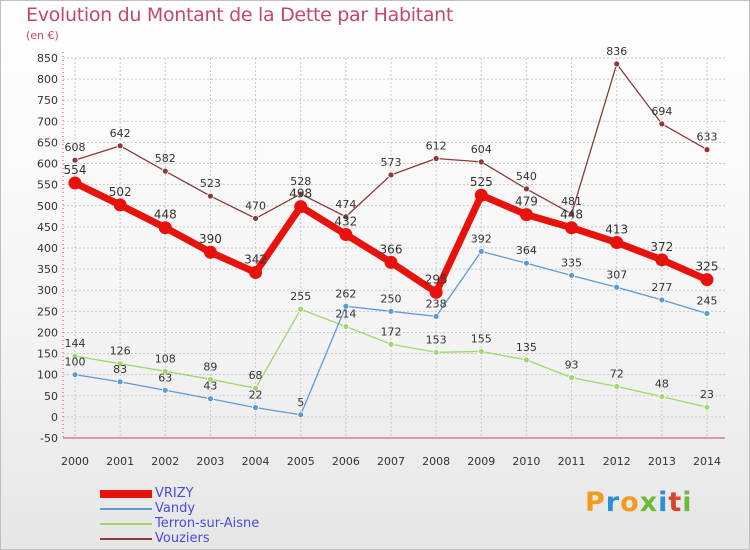  I want to click on data-label: 100, so click(75, 362).